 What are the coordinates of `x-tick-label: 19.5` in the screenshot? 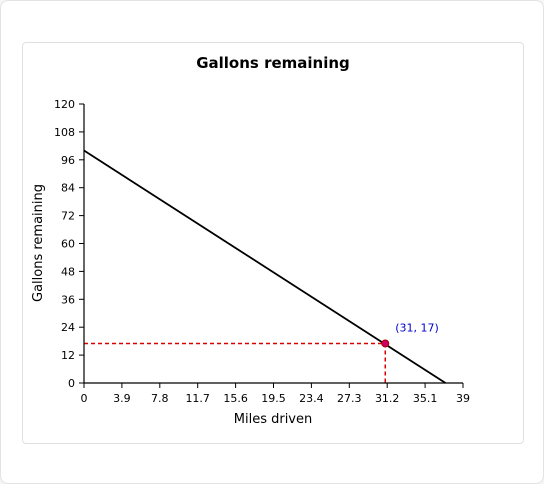 It's located at (273, 398).